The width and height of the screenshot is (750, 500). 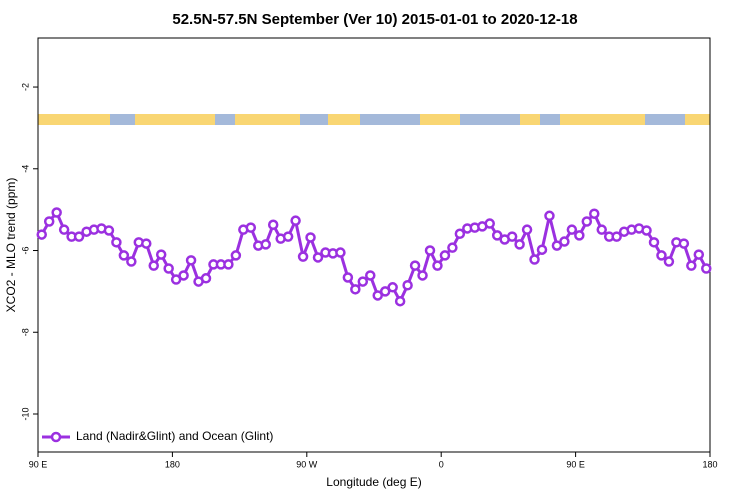 I want to click on x-tick-label: 0, so click(x=441, y=464).